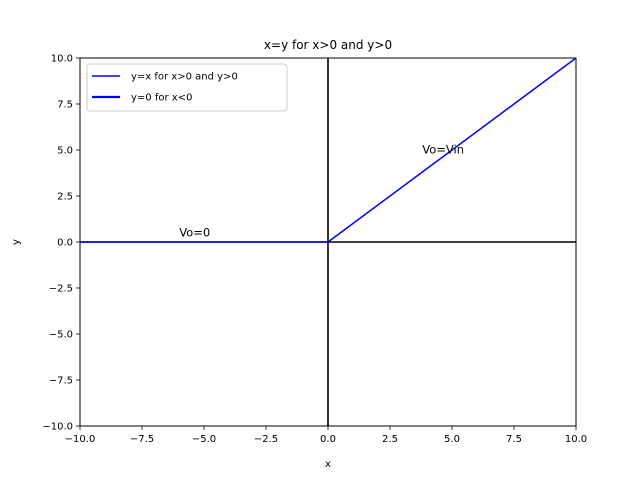 This screenshot has width=640, height=480. What do you see at coordinates (390, 439) in the screenshot?
I see `x-tick-label: 2.5` at bounding box center [390, 439].